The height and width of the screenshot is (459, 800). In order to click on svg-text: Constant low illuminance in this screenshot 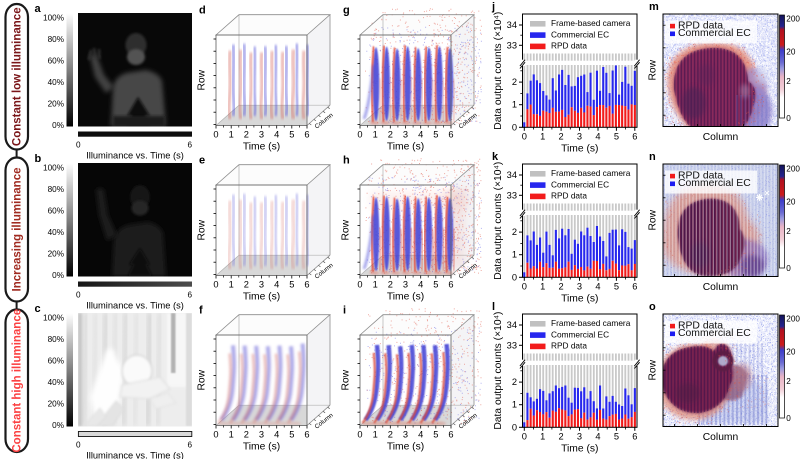, I will do `click(18, 76)`.